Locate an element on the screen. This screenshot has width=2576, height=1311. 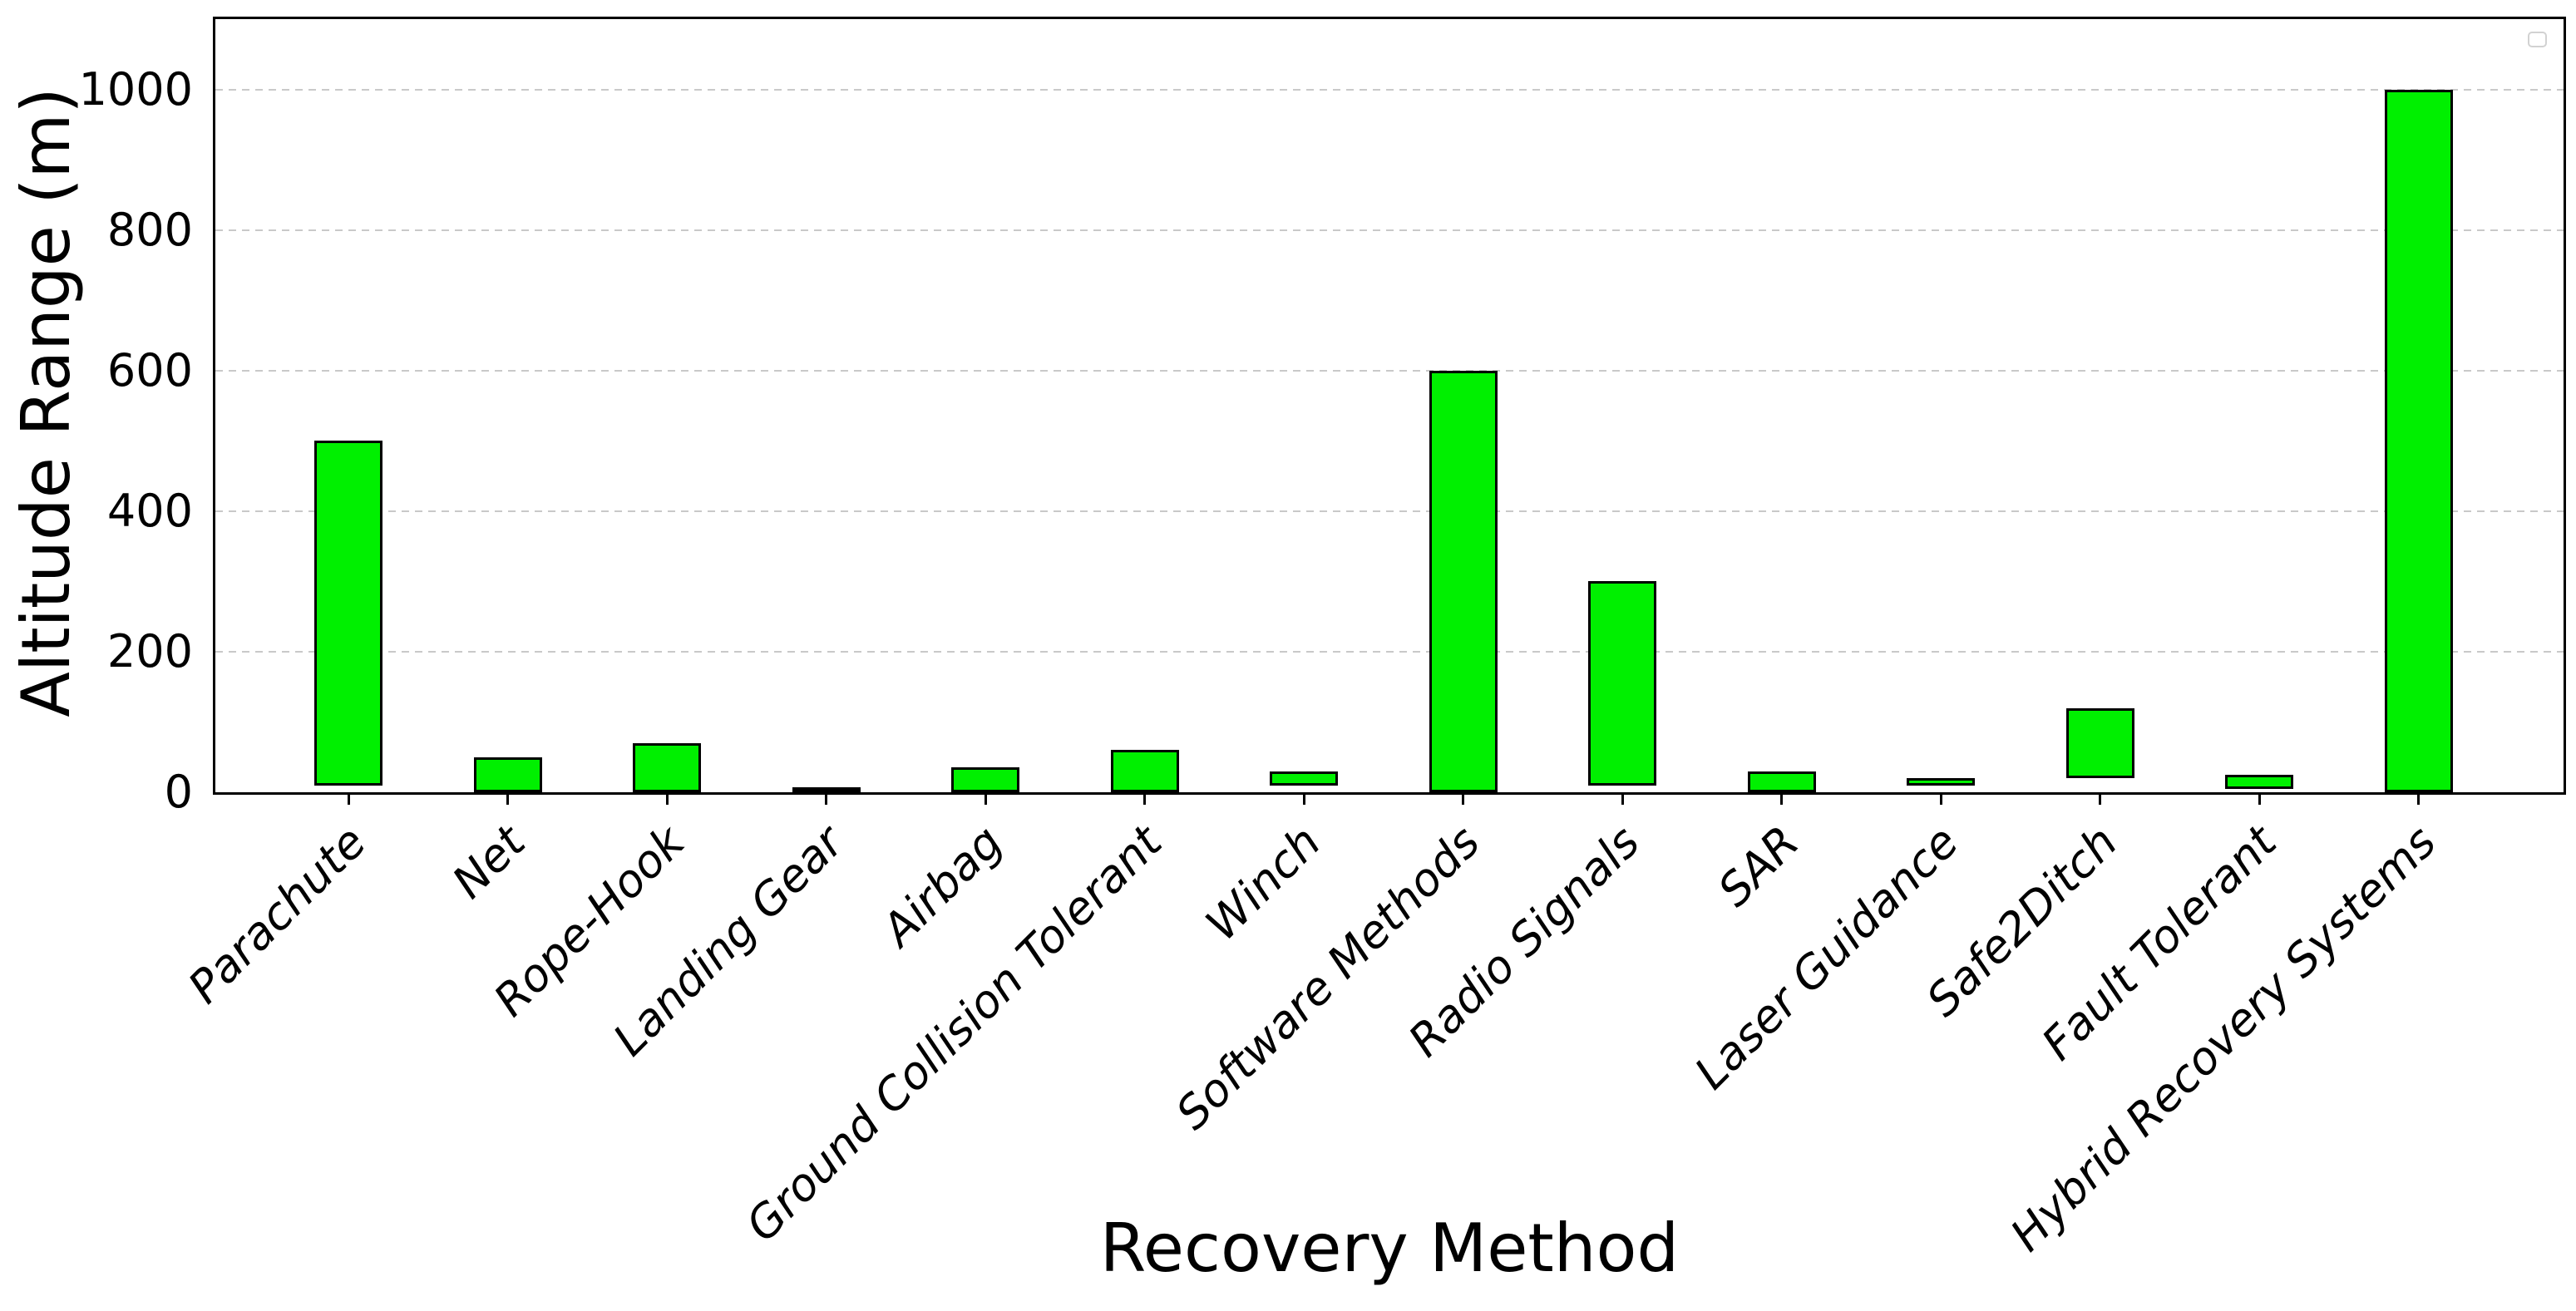
y-tick-label-600: 600 is located at coordinates (149, 370).